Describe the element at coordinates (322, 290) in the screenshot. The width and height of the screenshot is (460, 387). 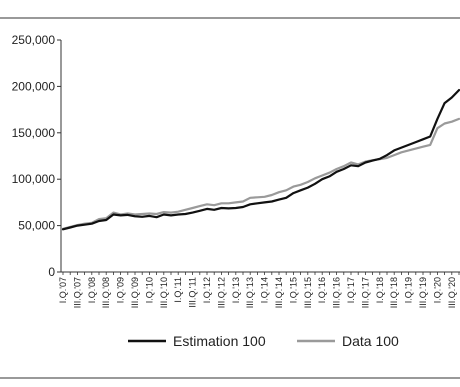
I see `x-tick-label: I.Q.'16` at that location.